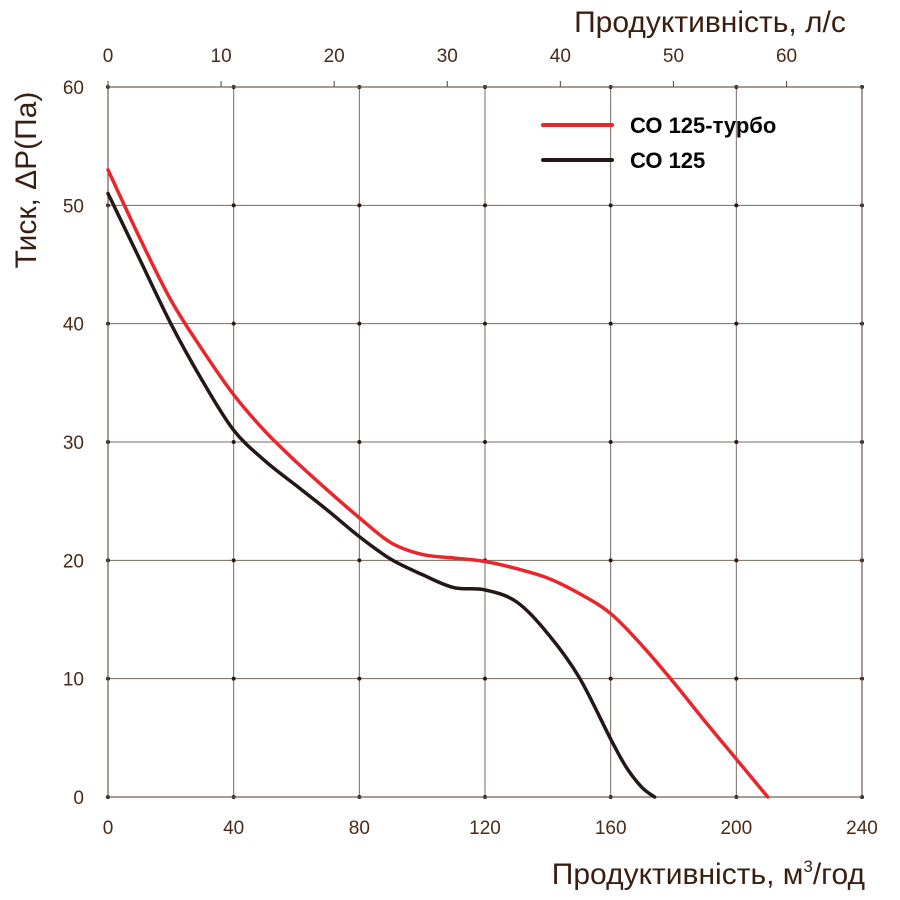 Image resolution: width=900 pixels, height=900 pixels. What do you see at coordinates (786, 56) in the screenshot?
I see `x2-tick-label-60: 60` at bounding box center [786, 56].